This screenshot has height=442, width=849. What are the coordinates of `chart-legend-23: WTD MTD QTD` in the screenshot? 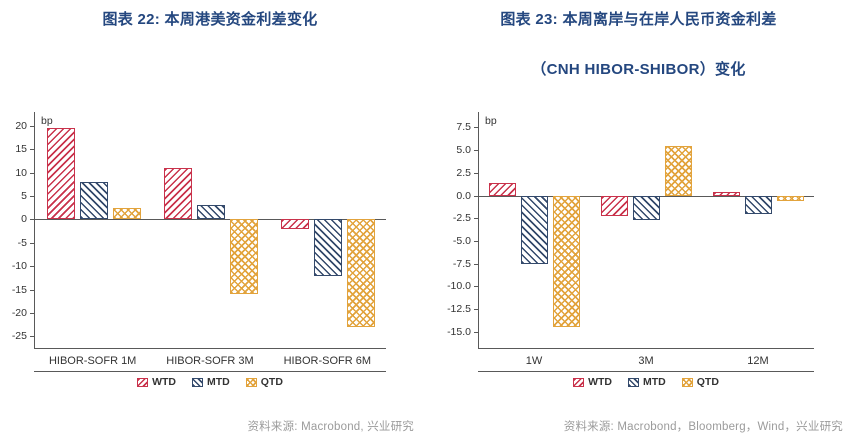 It's located at (646, 382).